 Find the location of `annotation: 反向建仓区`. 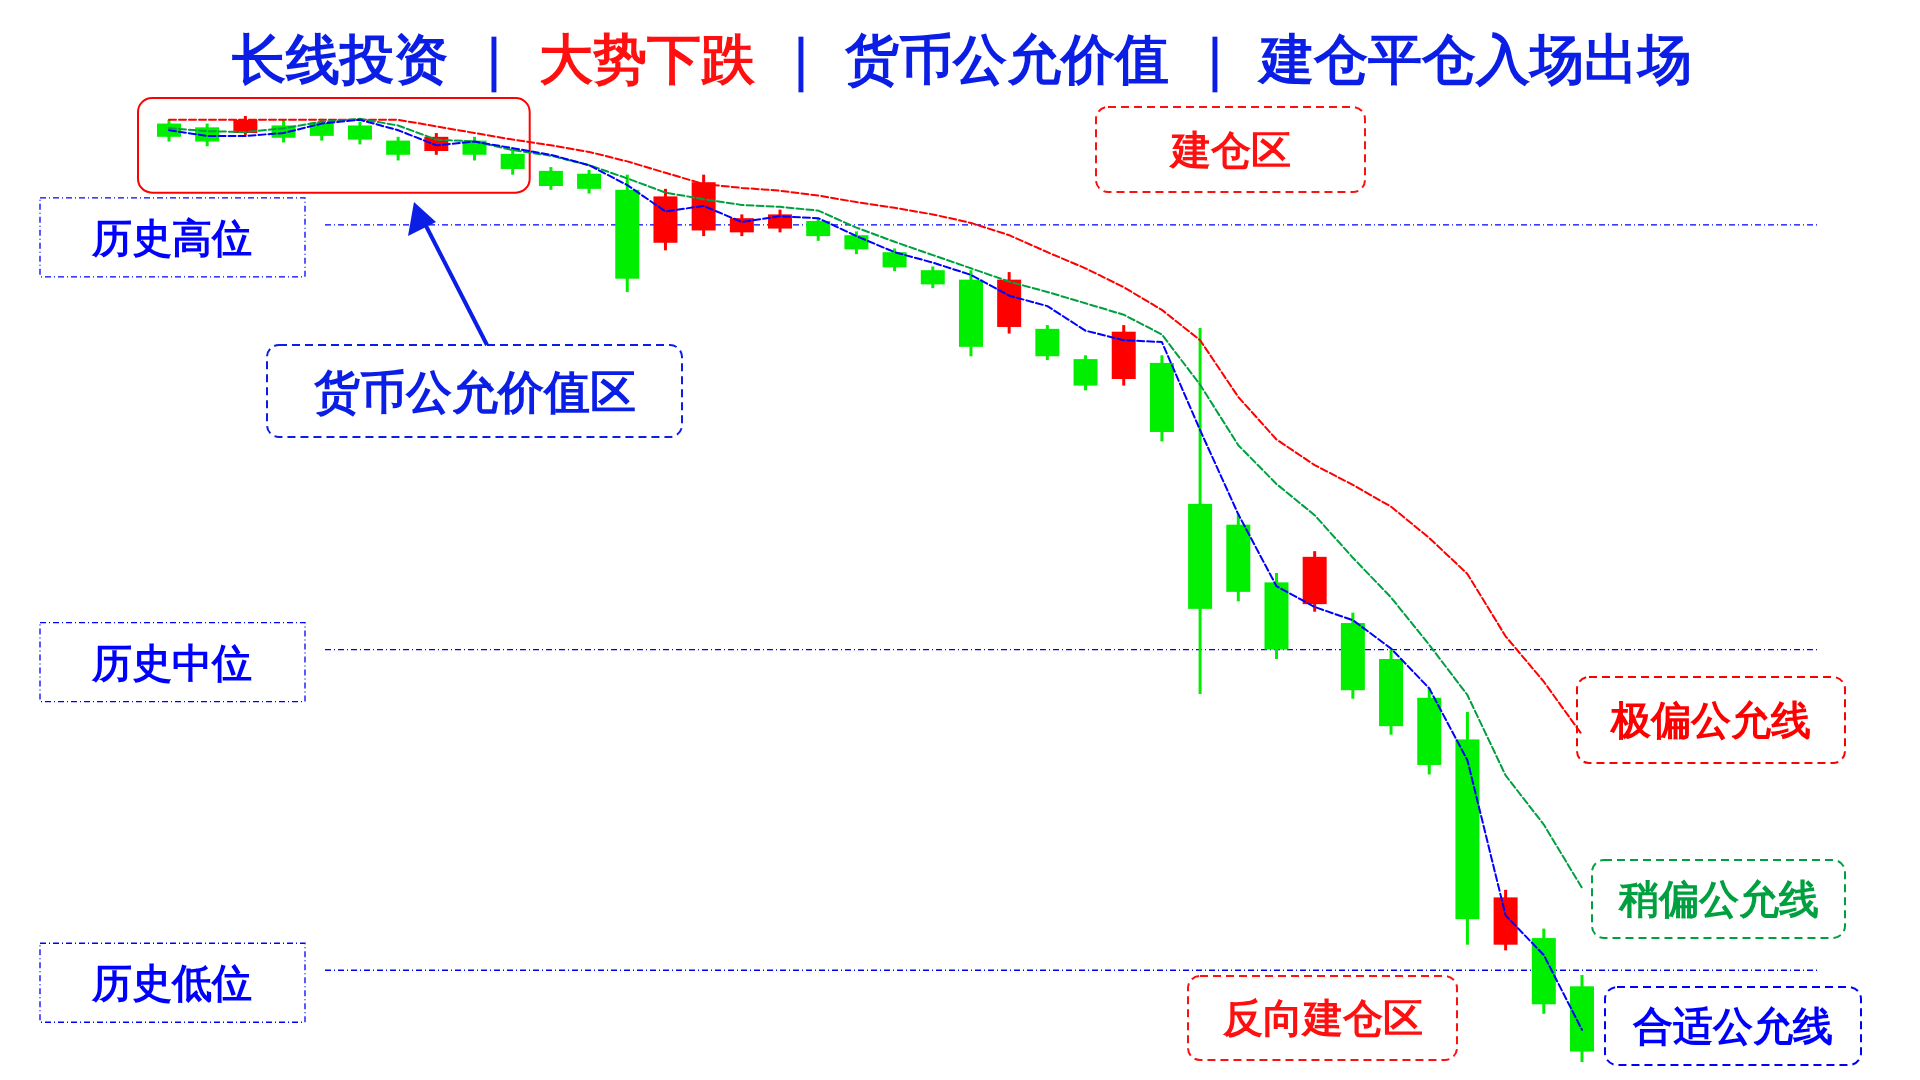

annotation: 反向建仓区 is located at coordinates (1322, 1018).